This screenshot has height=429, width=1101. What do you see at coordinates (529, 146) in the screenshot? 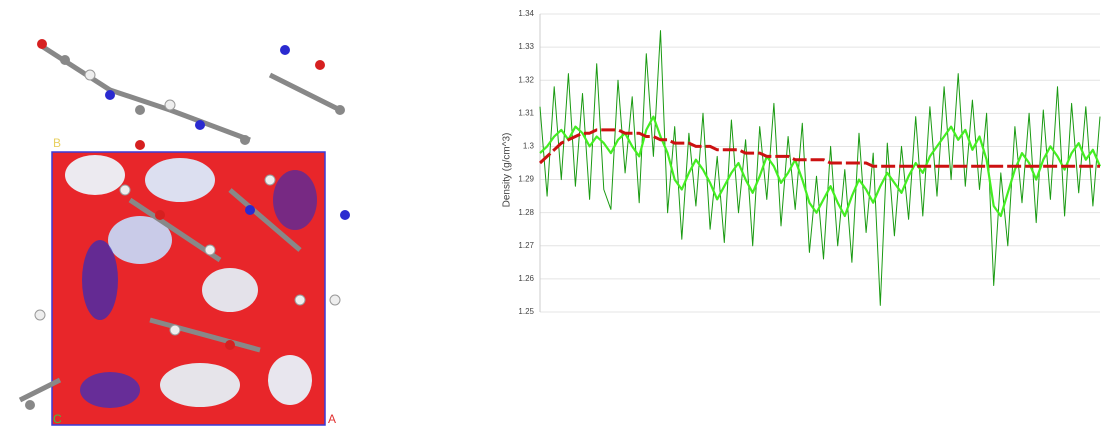
I see `y-tick-label: 1.3` at bounding box center [529, 146].